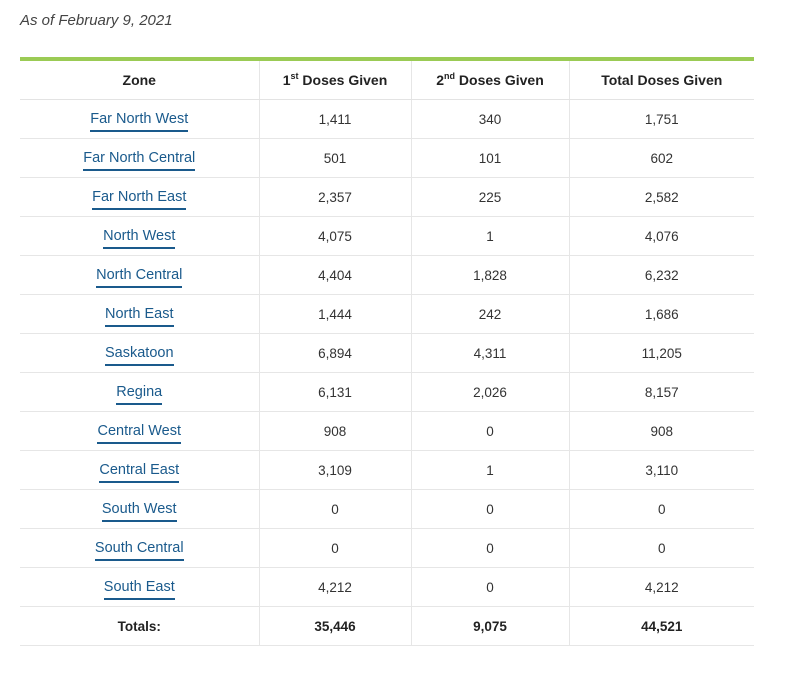 Image resolution: width=804 pixels, height=679 pixels. I want to click on table-row: Regina 6,131 2,026 8,157, so click(387, 392).